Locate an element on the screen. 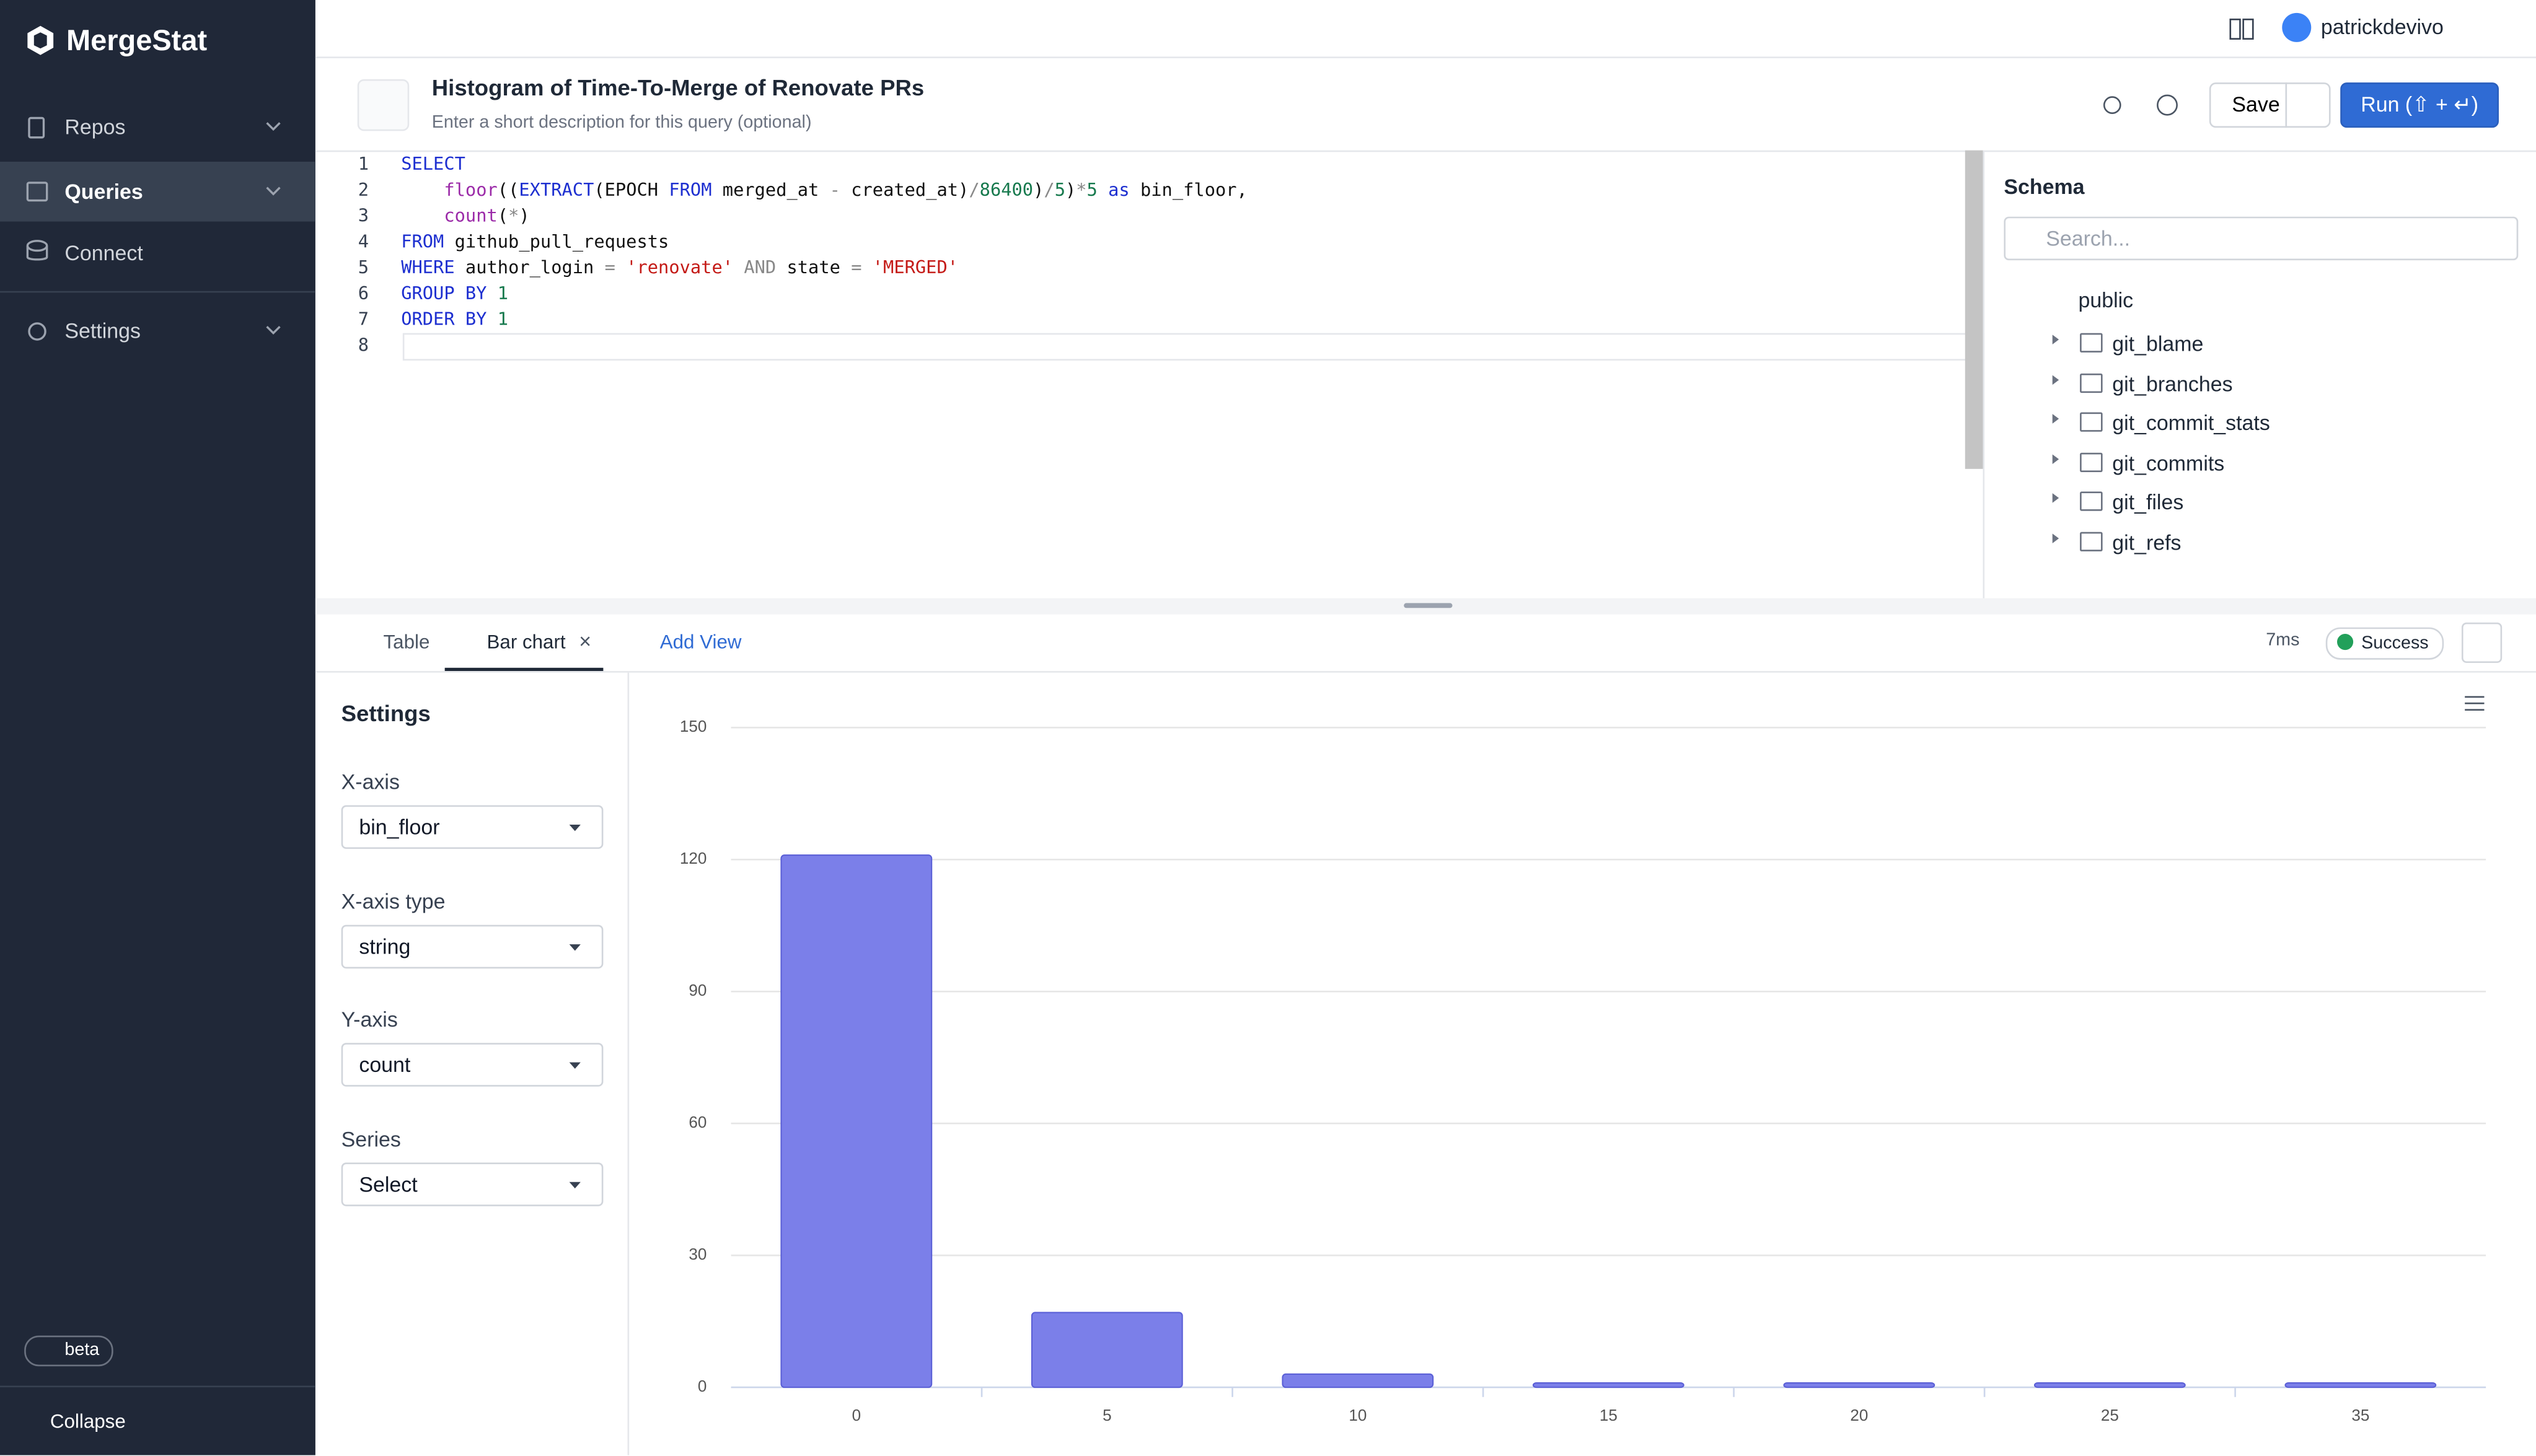 This screenshot has width=2536, height=1456. code-token: SELECT is located at coordinates (433, 164).